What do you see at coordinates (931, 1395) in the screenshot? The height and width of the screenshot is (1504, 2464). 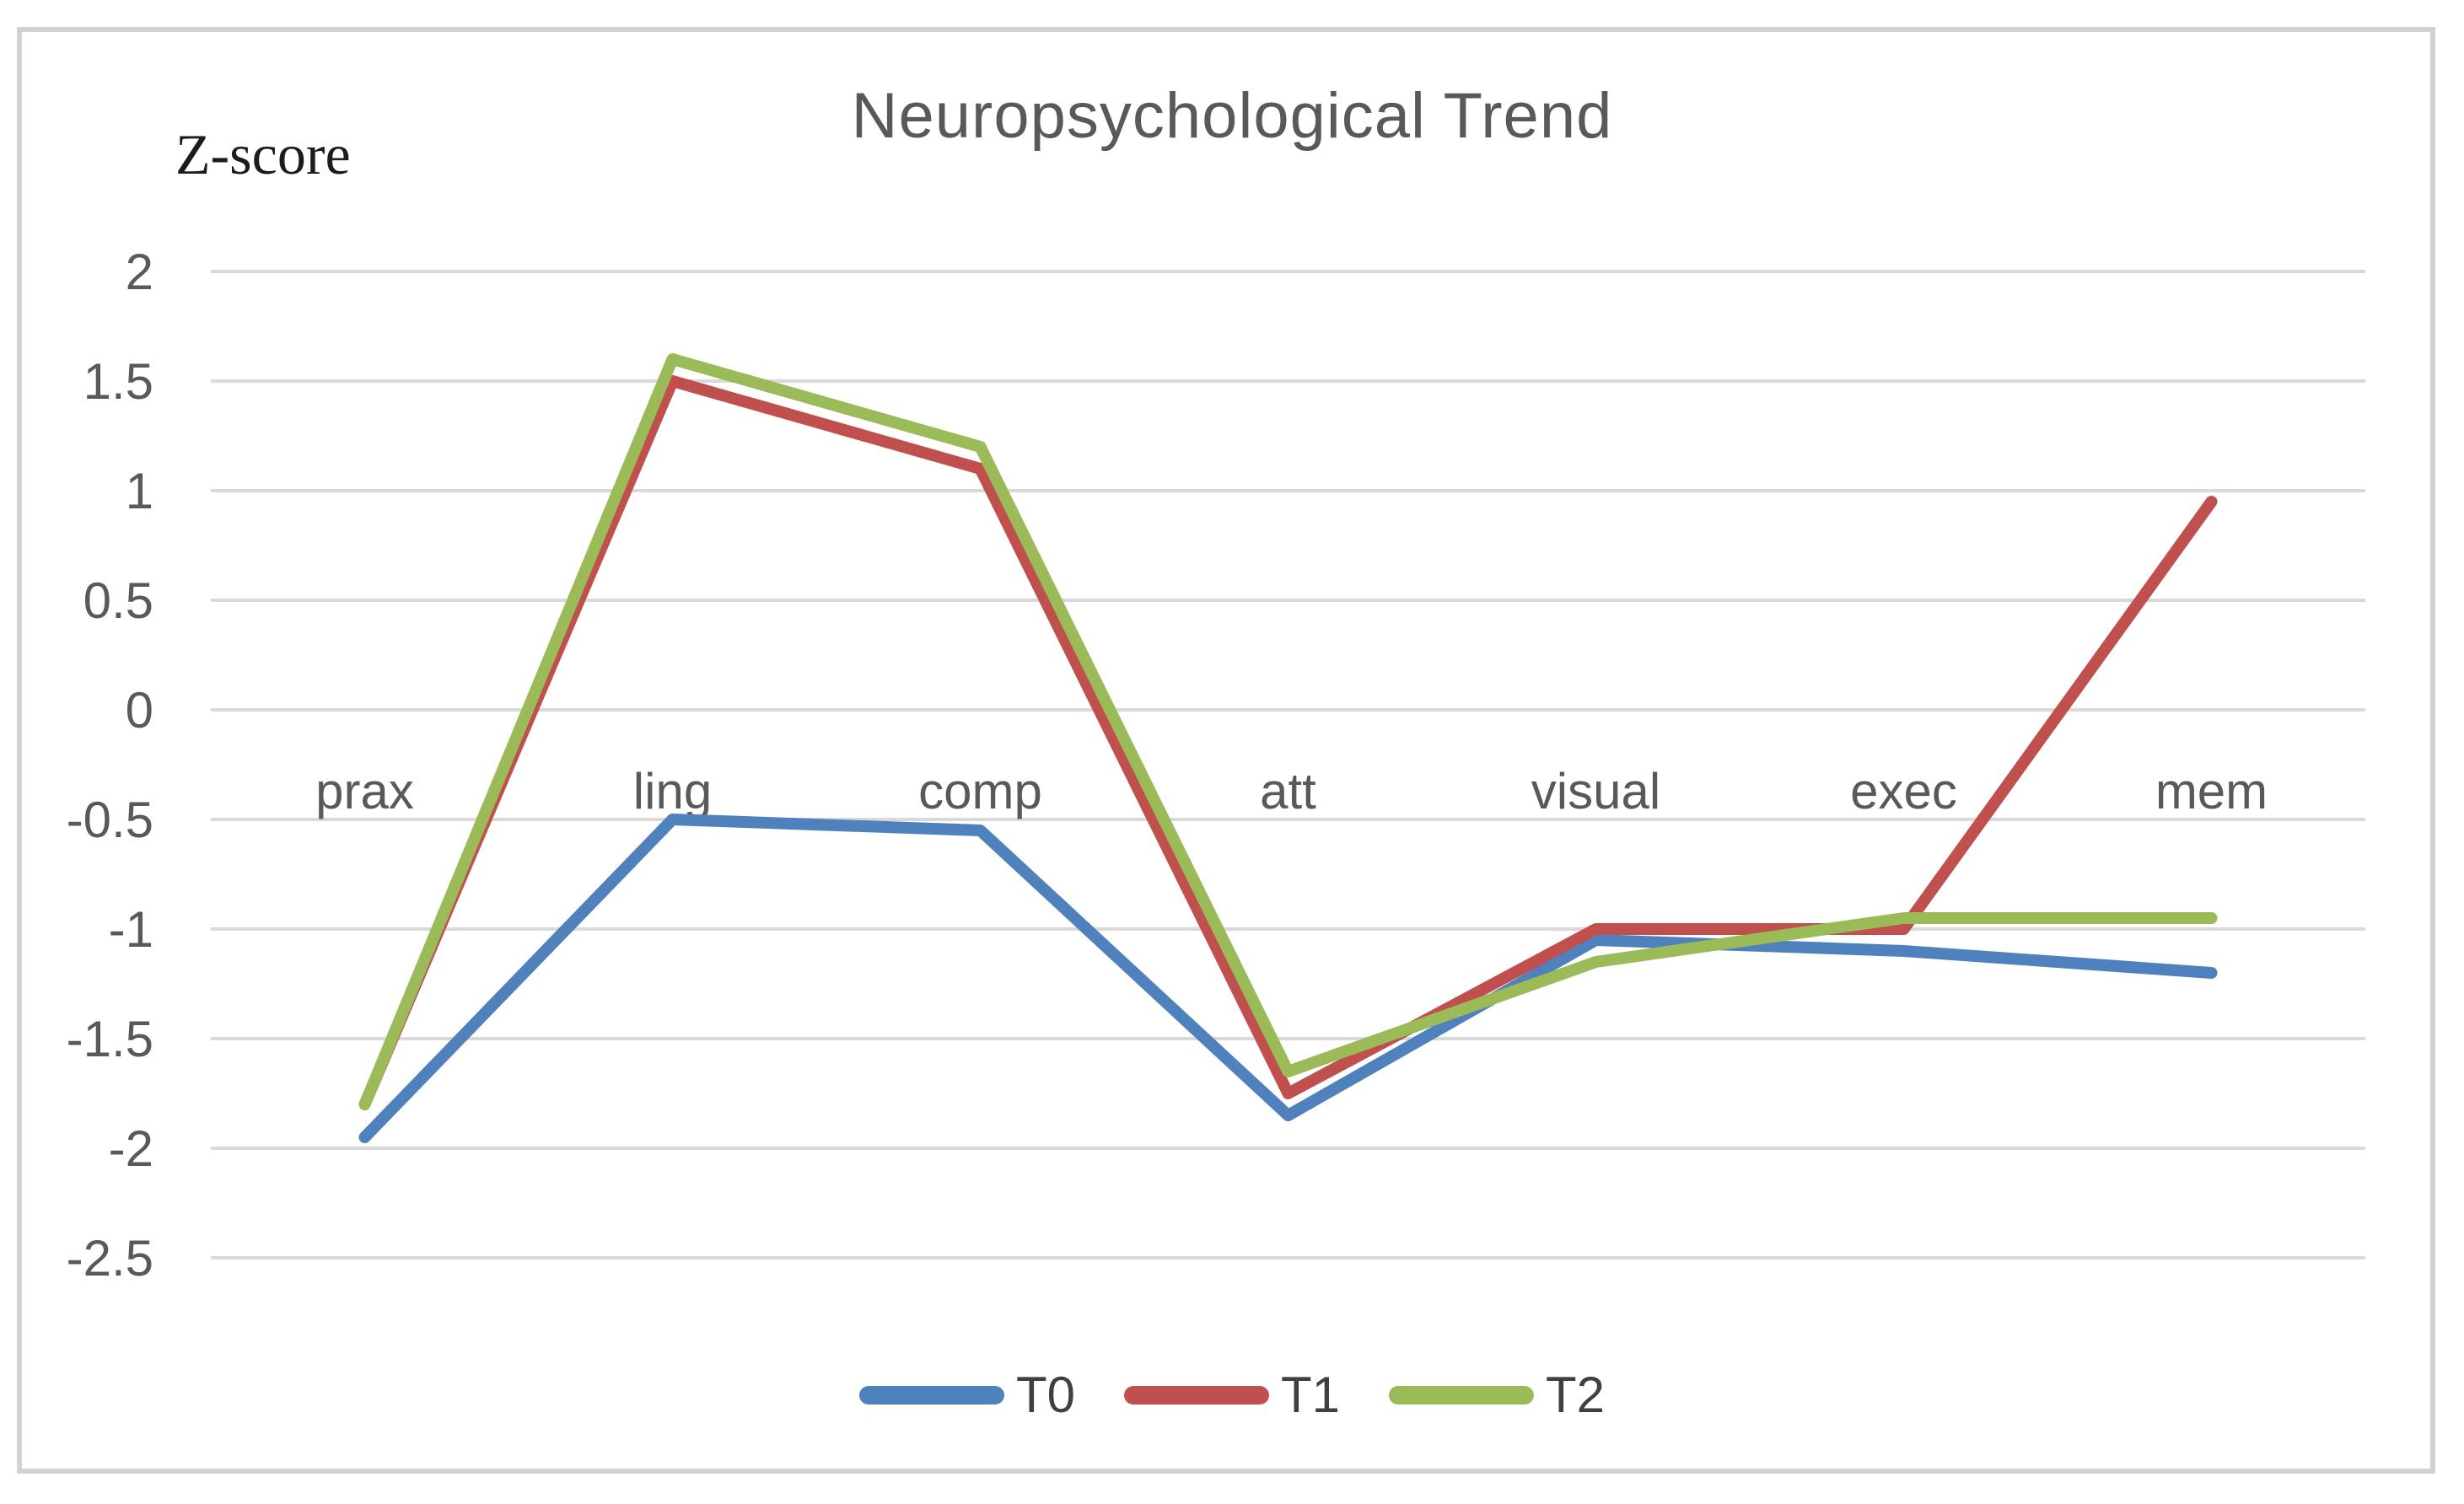 I see `legend-swatch-t0` at bounding box center [931, 1395].